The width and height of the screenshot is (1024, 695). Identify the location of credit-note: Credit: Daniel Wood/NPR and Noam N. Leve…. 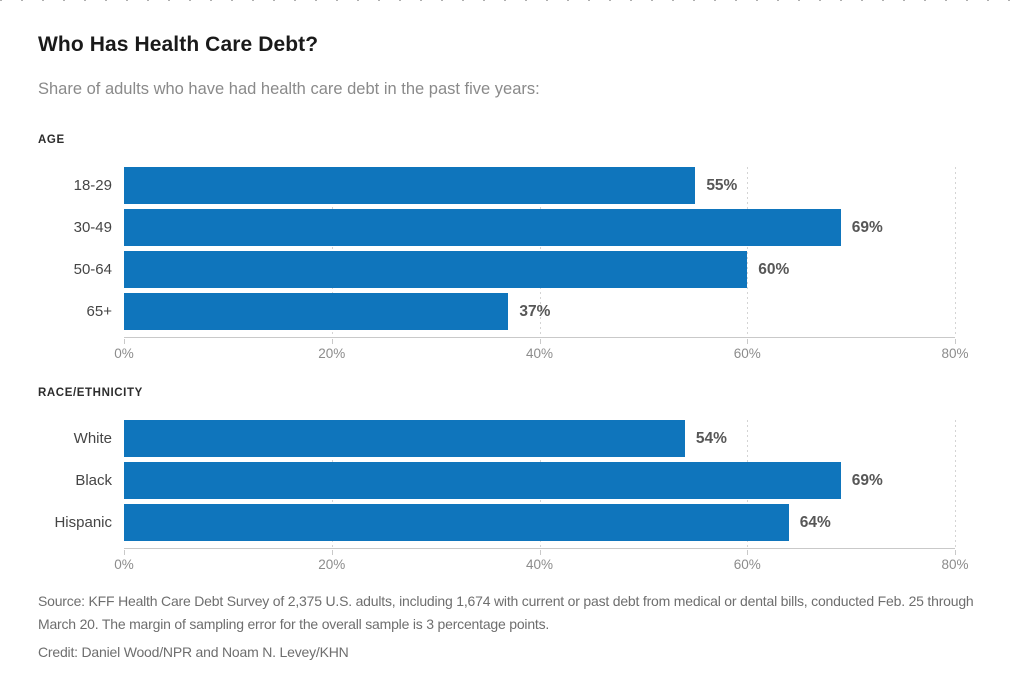
(193, 652).